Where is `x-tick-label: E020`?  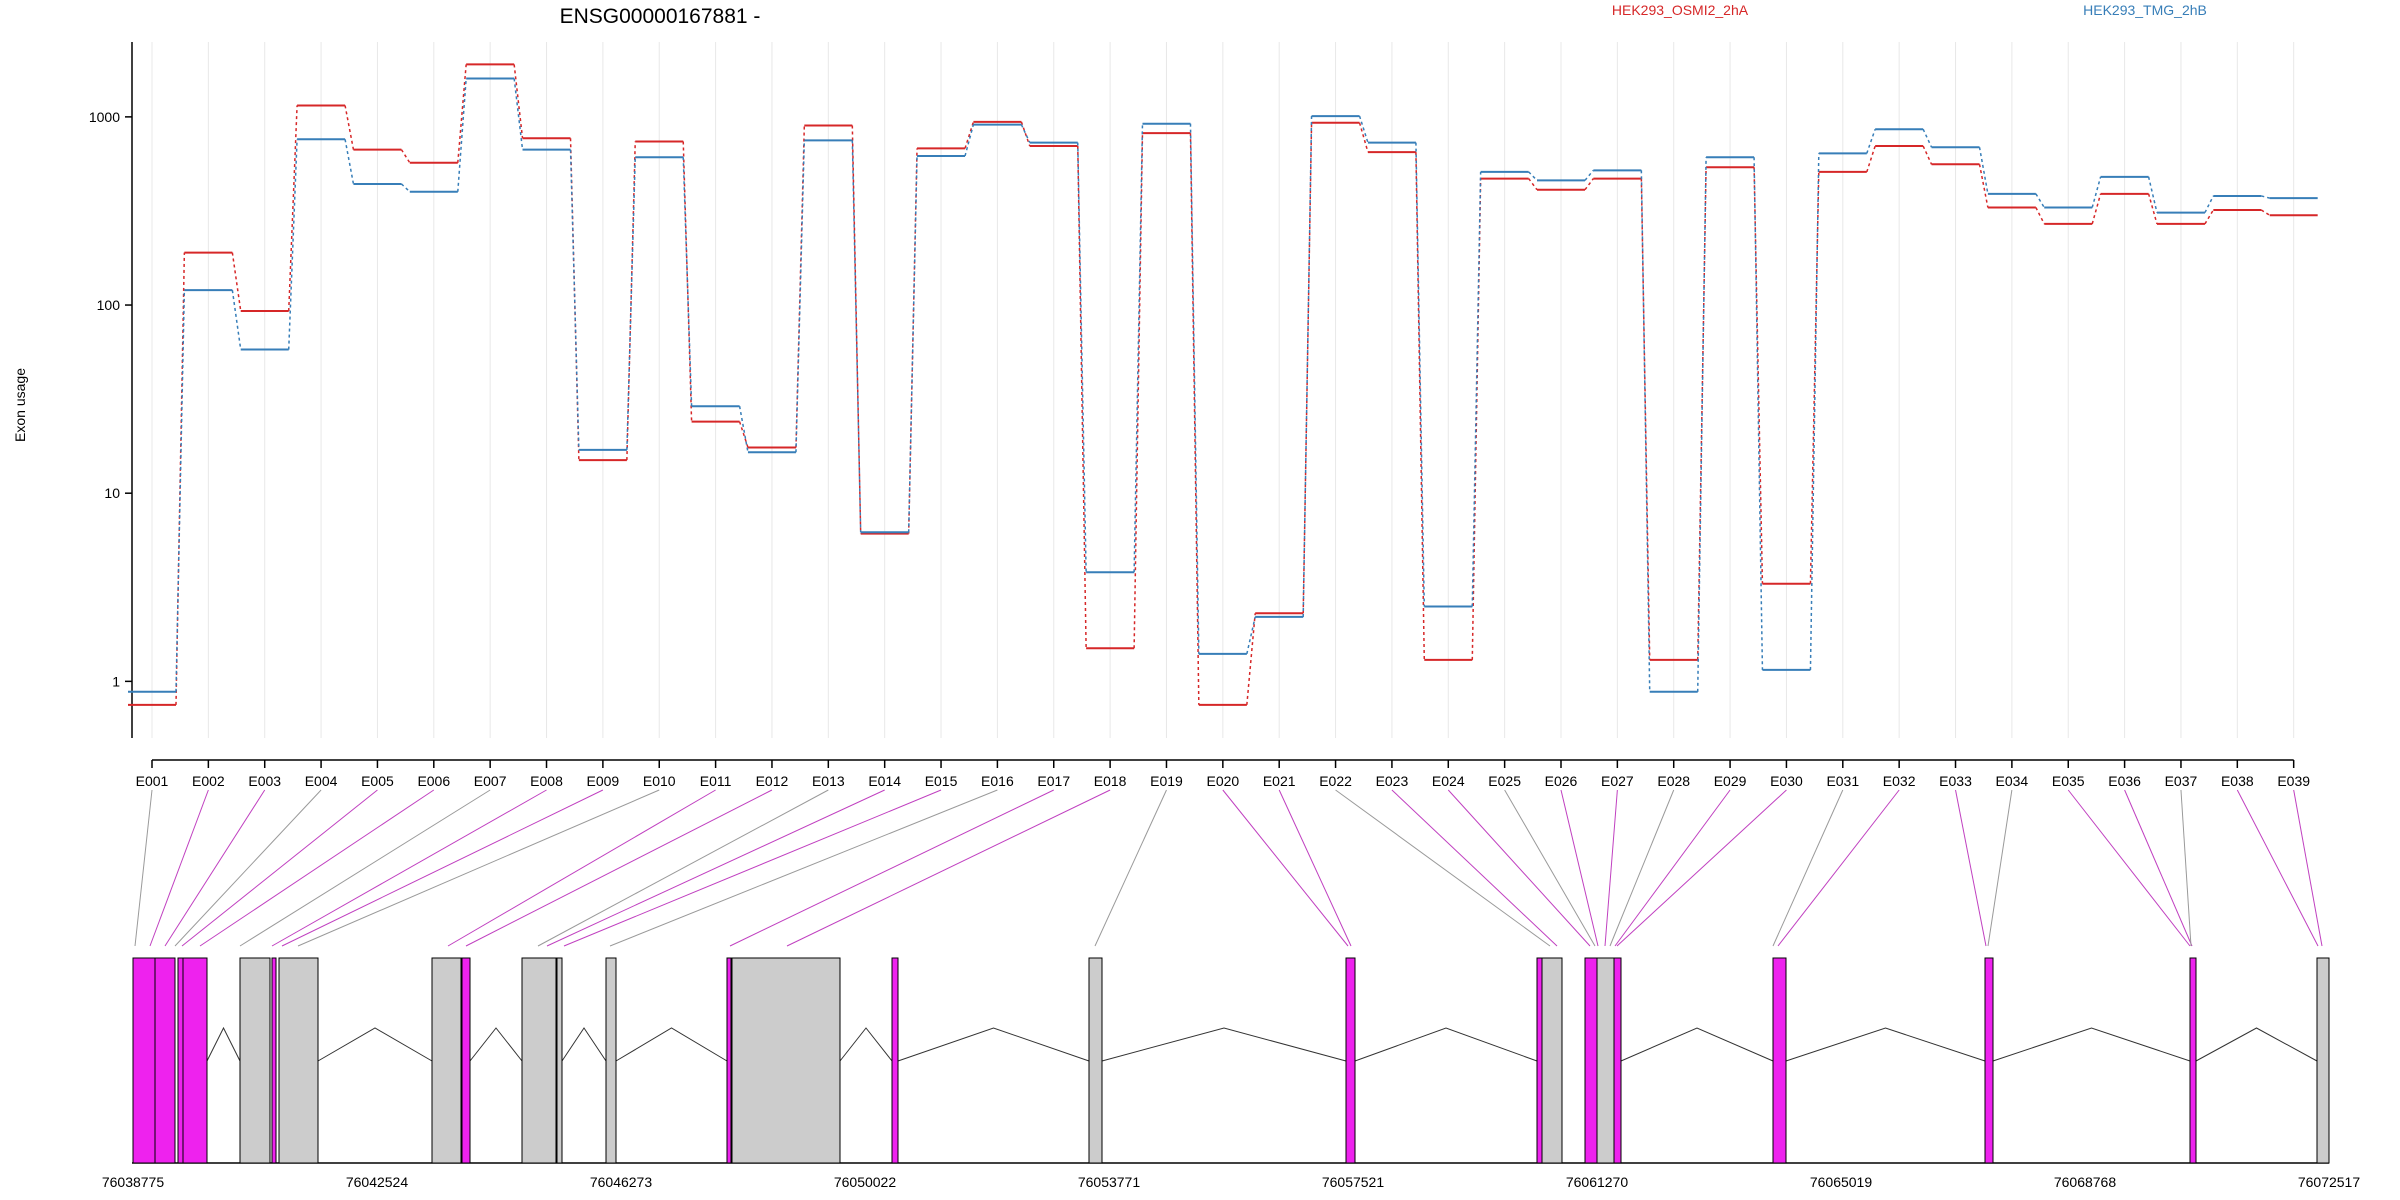
x-tick-label: E020 is located at coordinates (1222, 781).